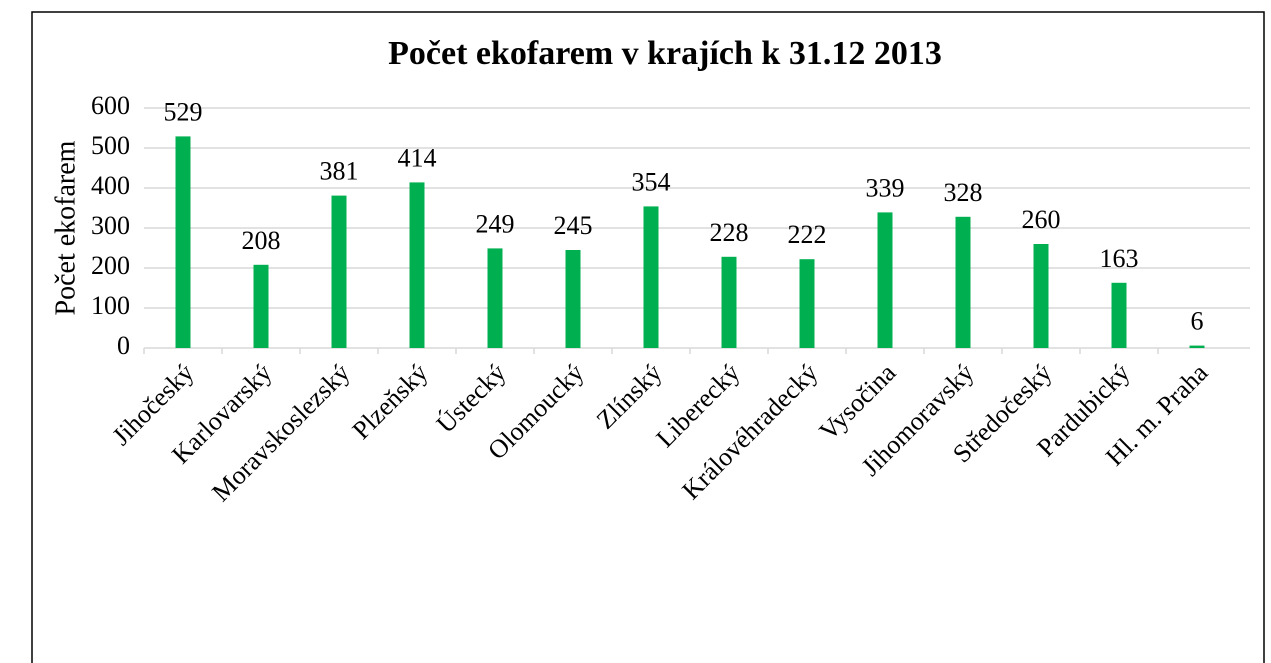  I want to click on data-label: 354, so click(651, 181).